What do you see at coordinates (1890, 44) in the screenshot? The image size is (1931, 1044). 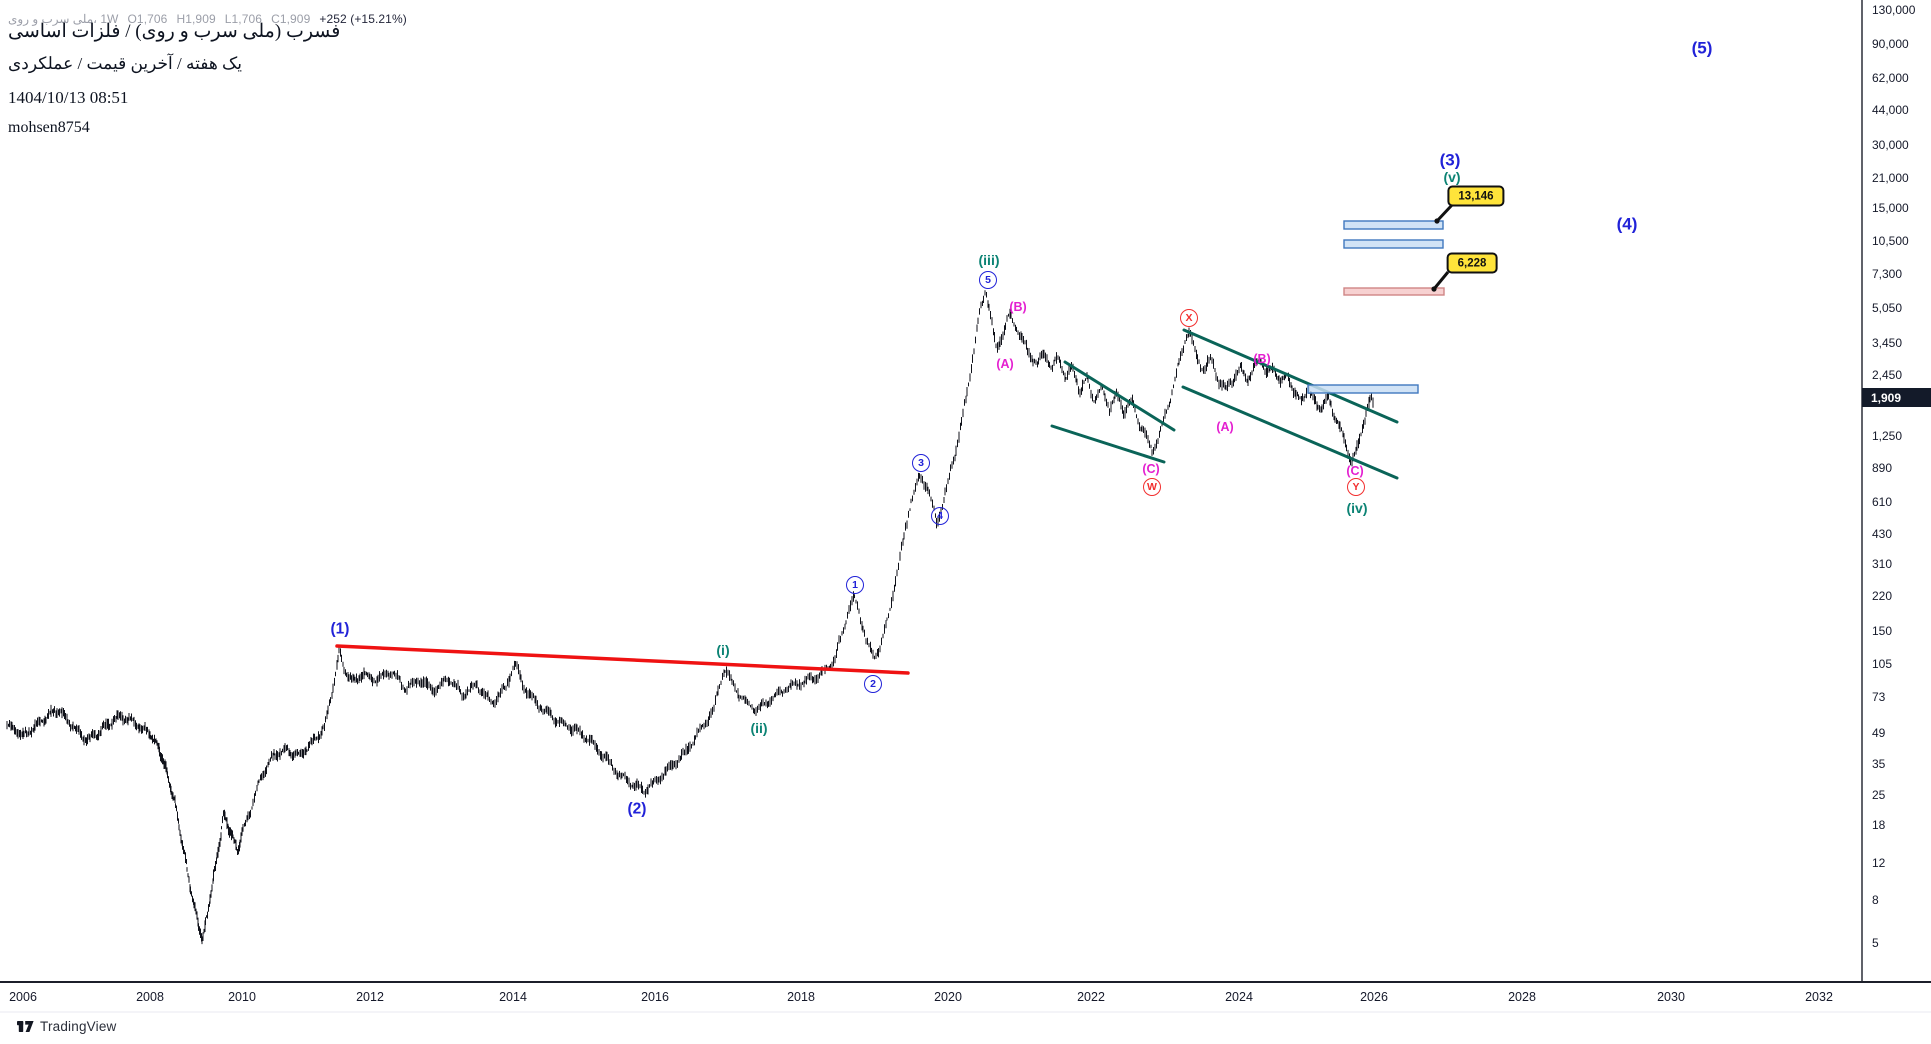 I see `price-tick-label: 90,000` at bounding box center [1890, 44].